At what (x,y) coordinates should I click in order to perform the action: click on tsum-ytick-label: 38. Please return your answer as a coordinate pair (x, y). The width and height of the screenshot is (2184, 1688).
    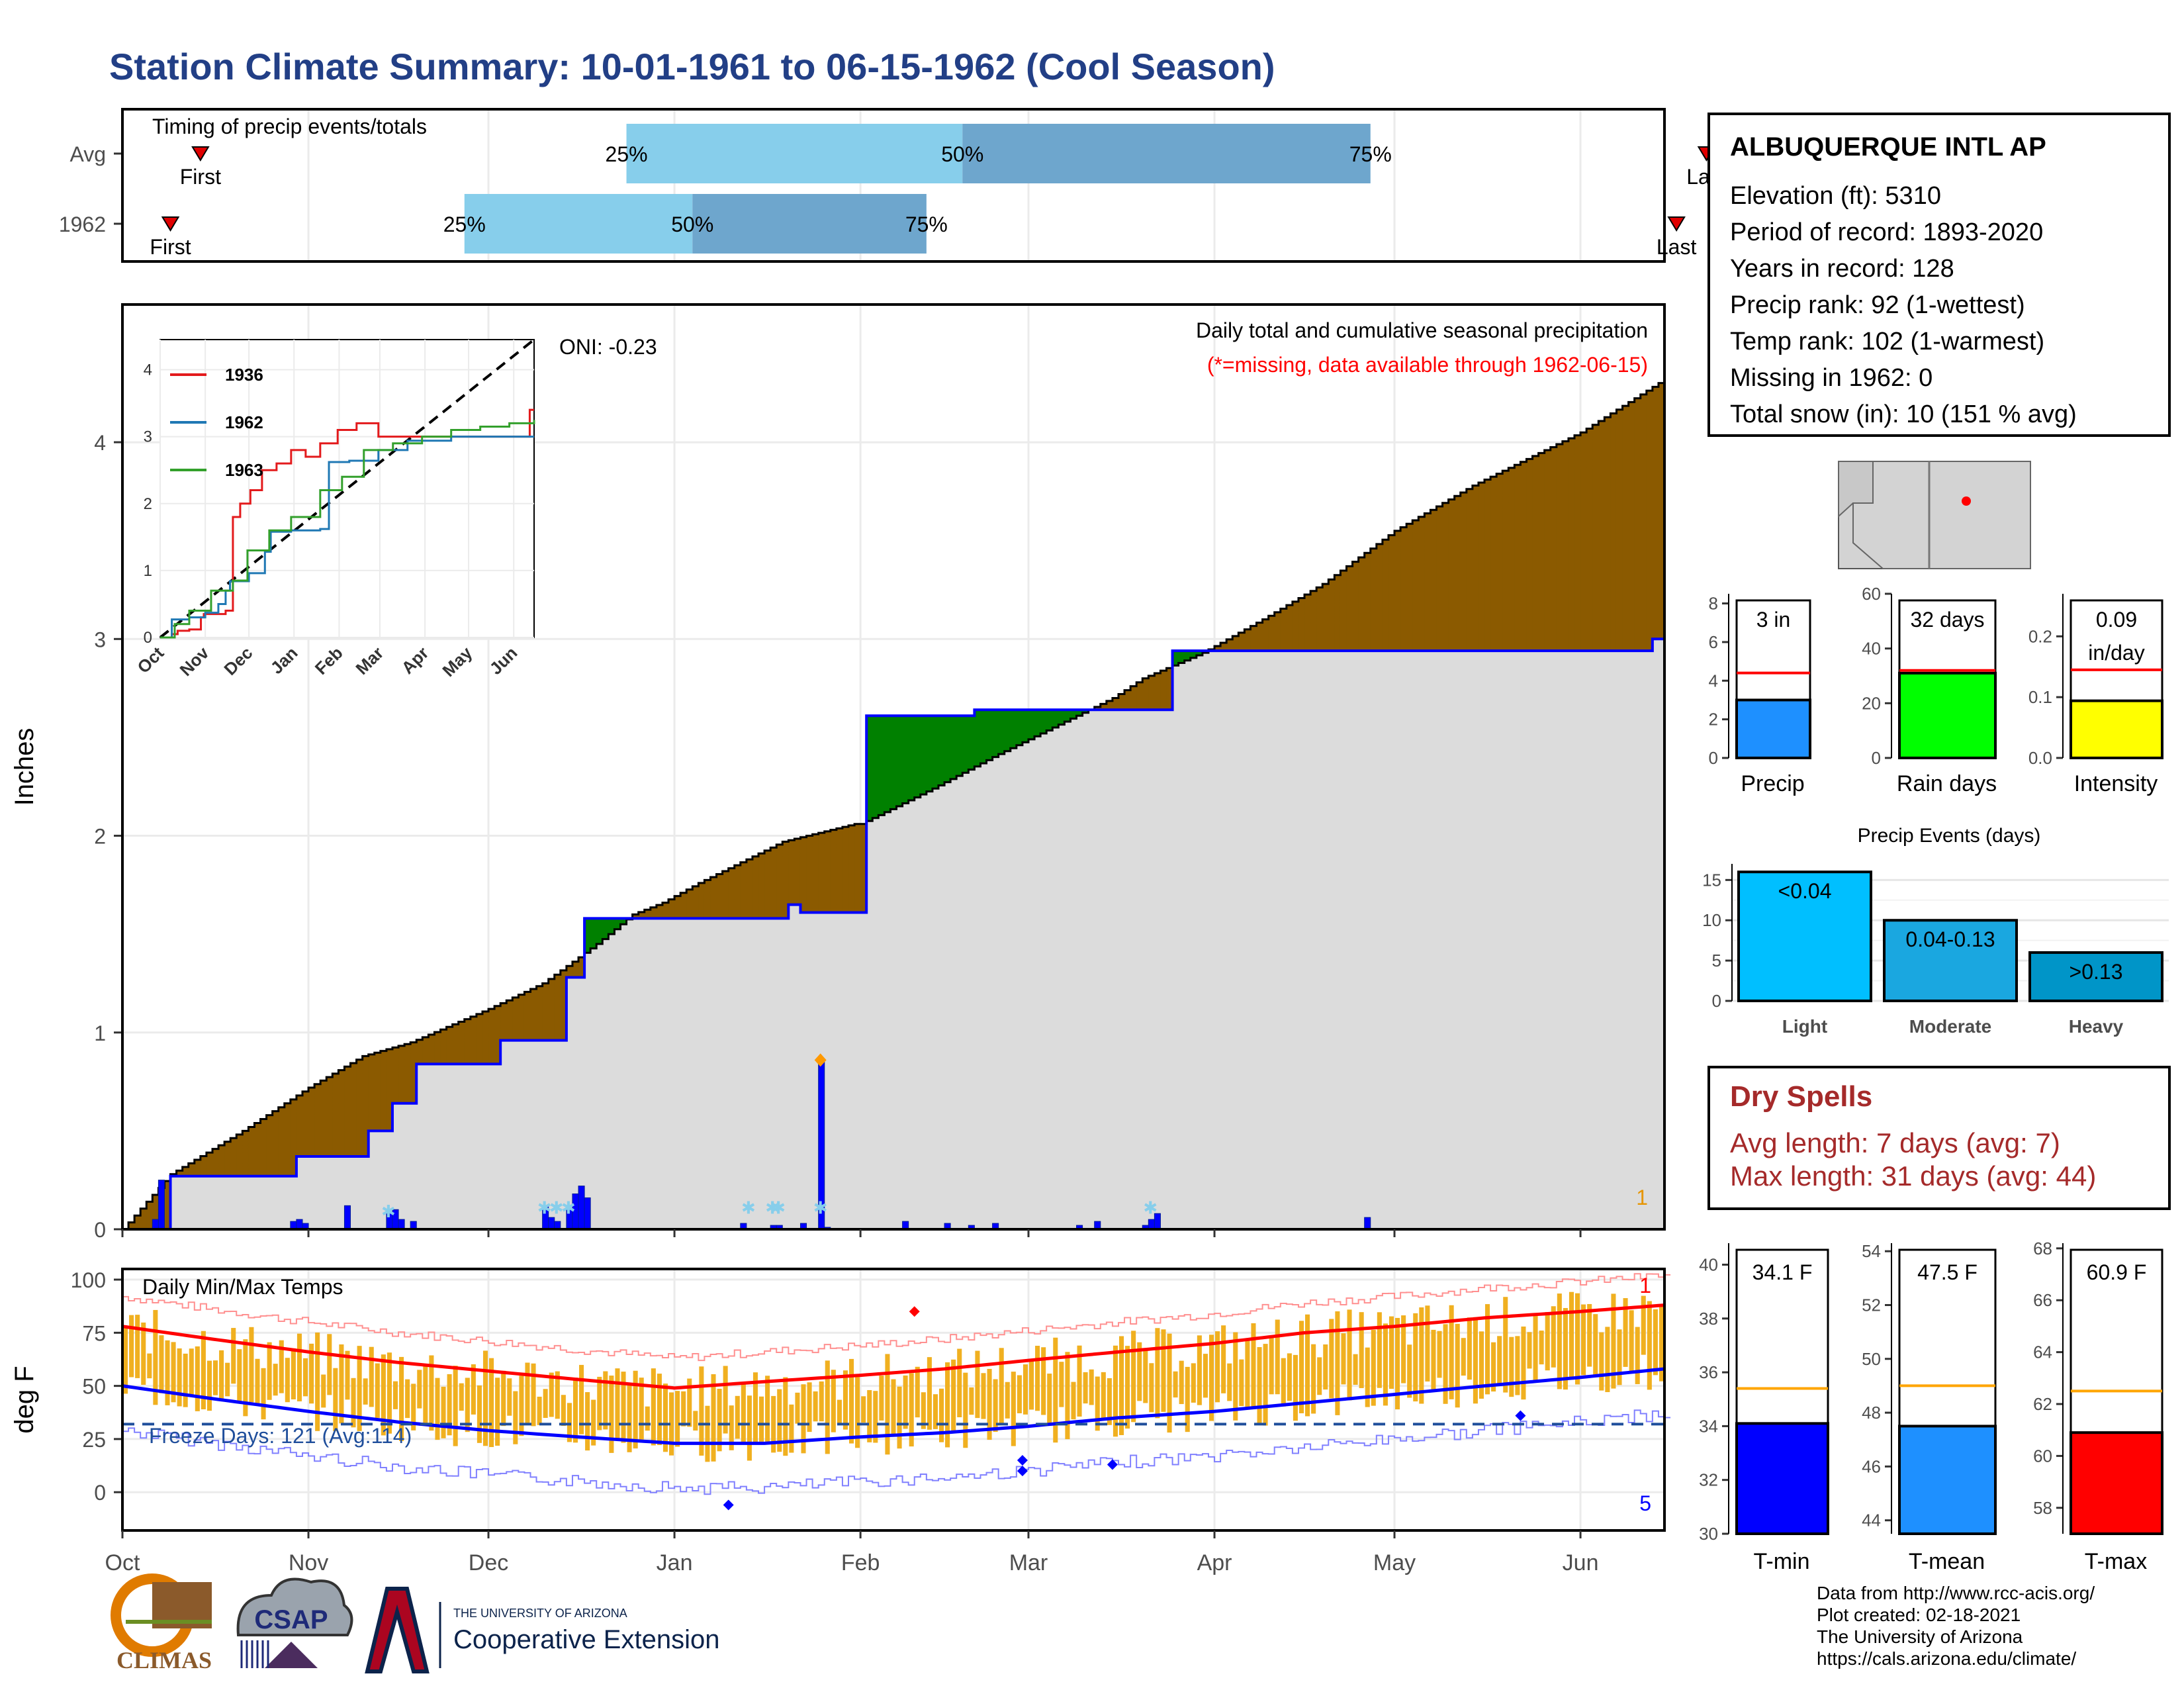
    Looking at the image, I should click on (1709, 1319).